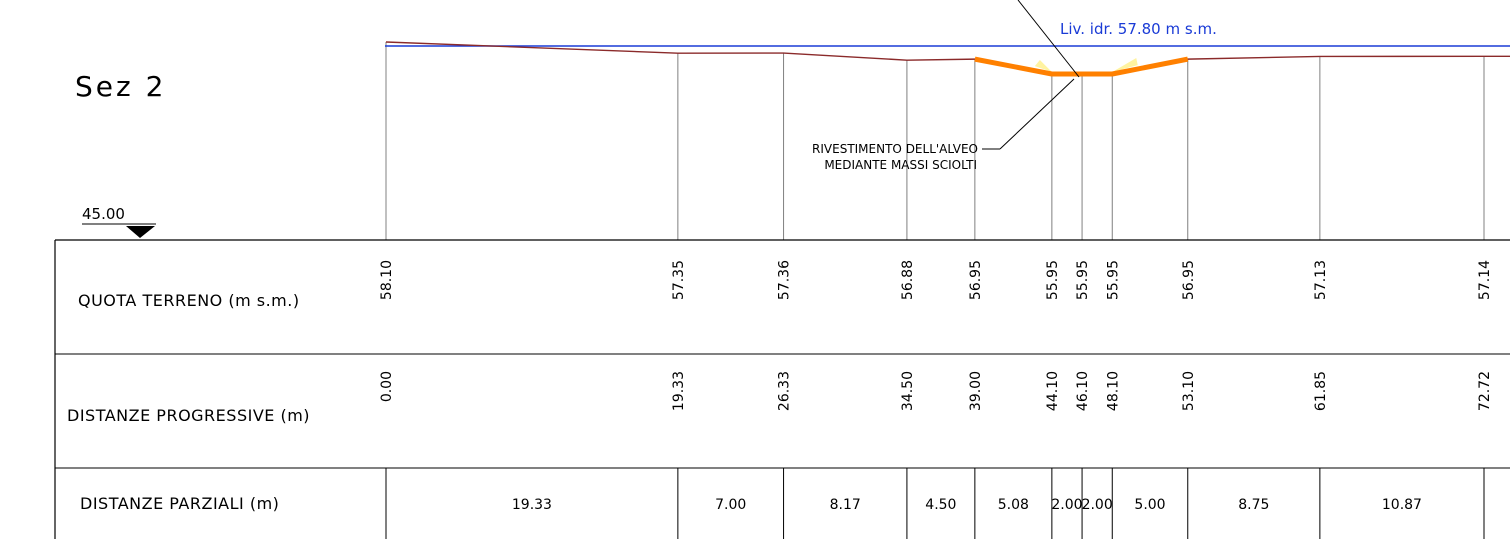 The height and width of the screenshot is (539, 1510). What do you see at coordinates (1138, 29) in the screenshot?
I see `water-level-label: Liv. idr. 57.80 m s.m.` at bounding box center [1138, 29].